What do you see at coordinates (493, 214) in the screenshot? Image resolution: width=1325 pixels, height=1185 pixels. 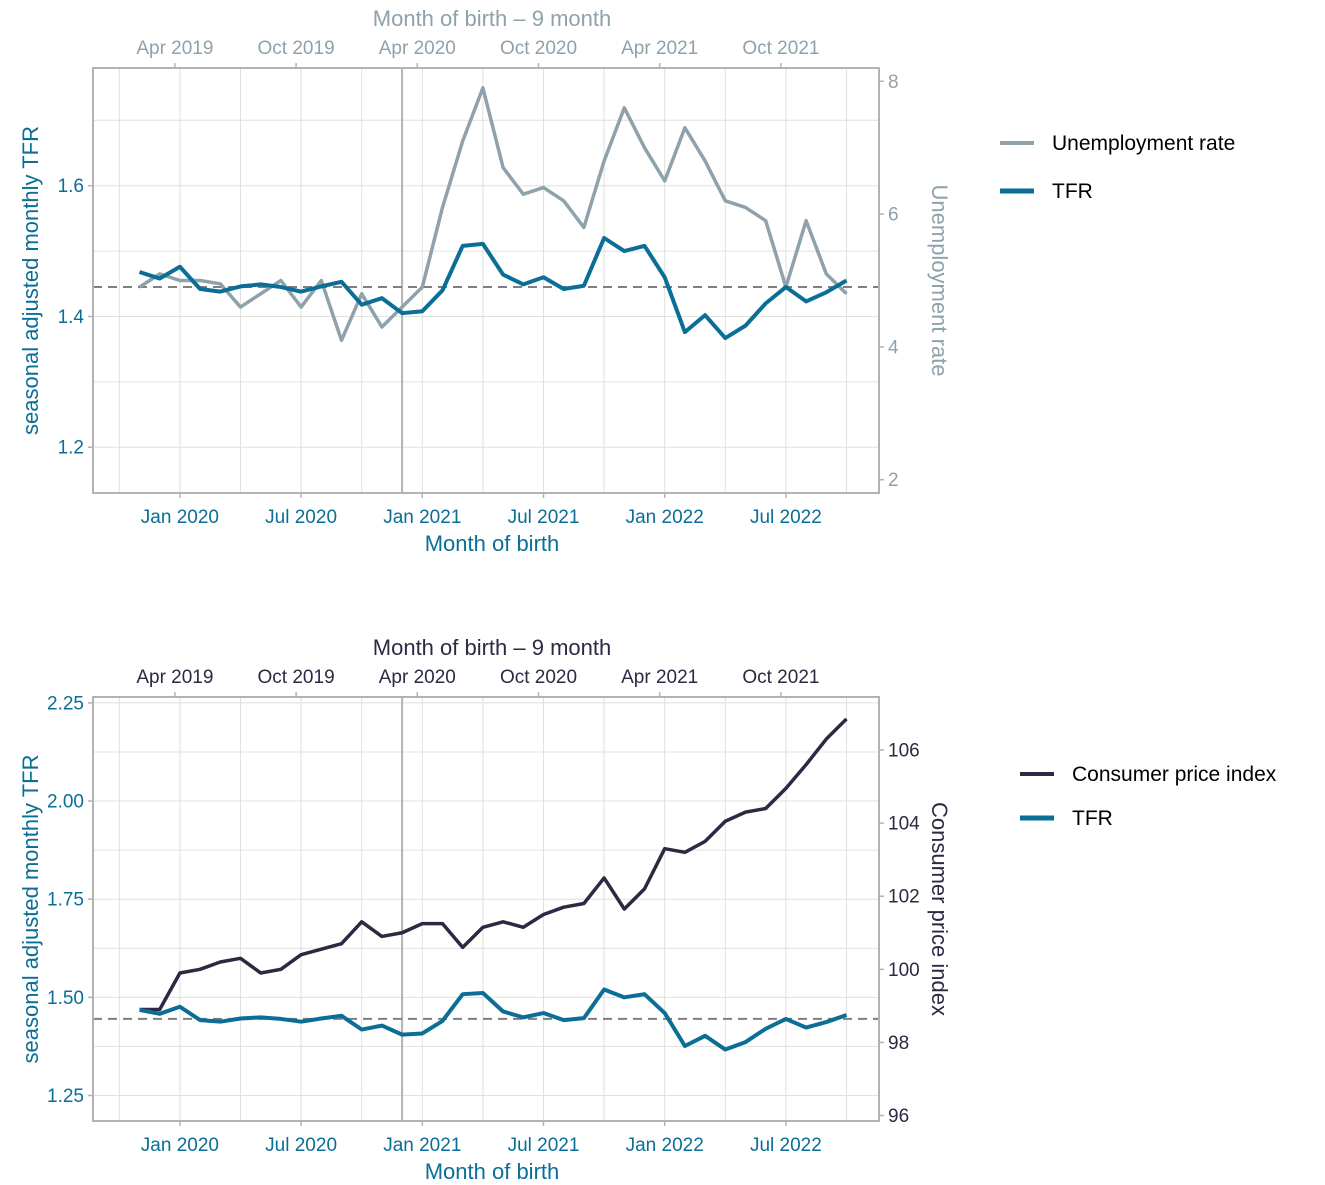 I see `unemployment-series-line` at bounding box center [493, 214].